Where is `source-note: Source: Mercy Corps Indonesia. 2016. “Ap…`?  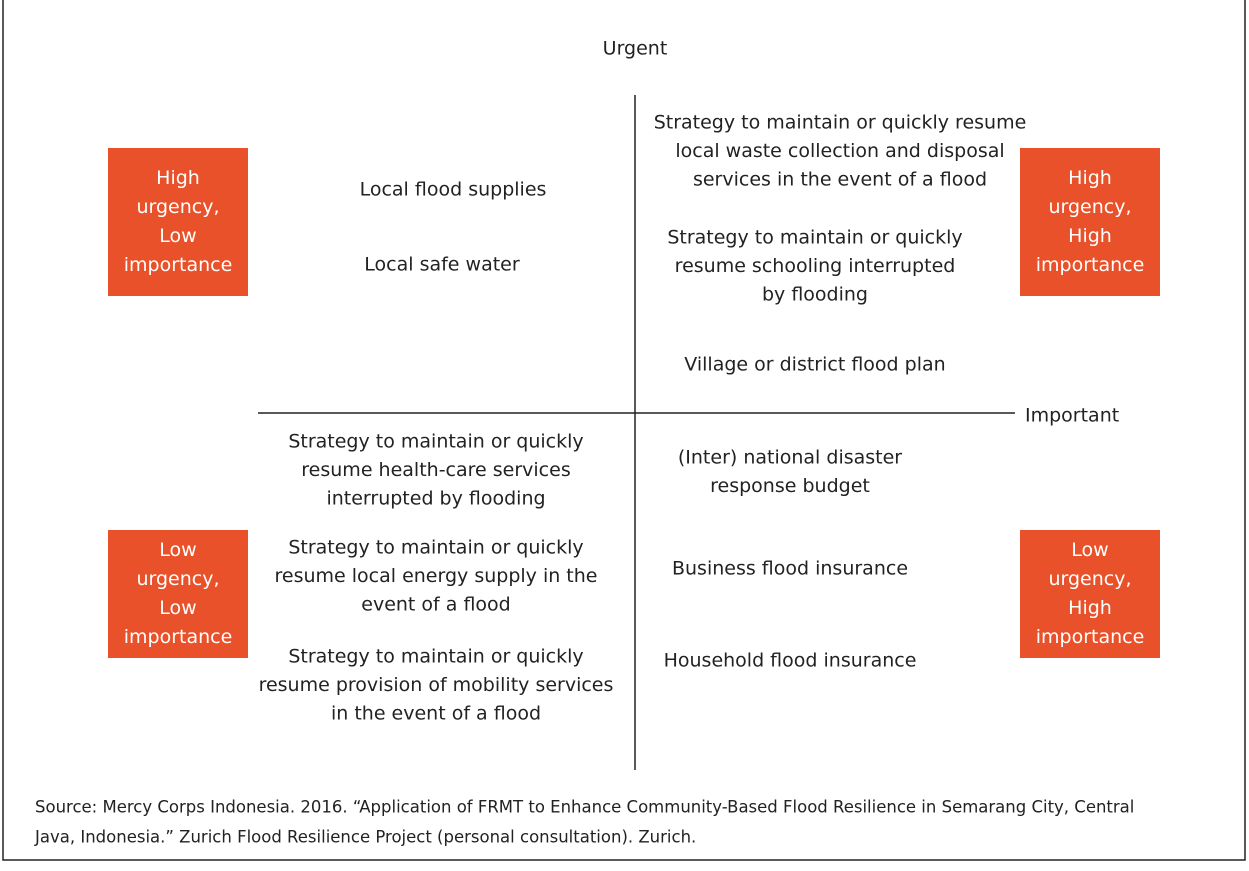
source-note: Source: Mercy Corps Indonesia. 2016. “Ap… is located at coordinates (584, 807).